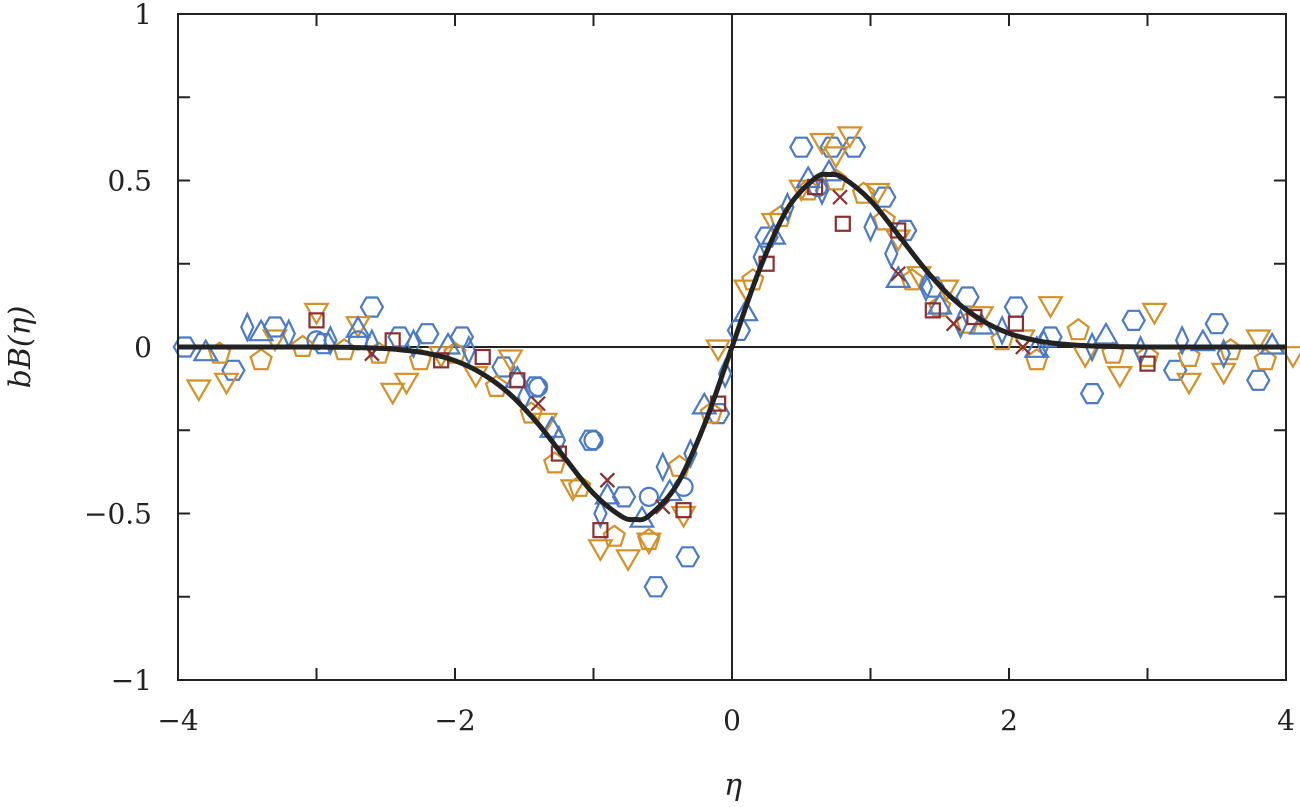  What do you see at coordinates (733, 785) in the screenshot?
I see `x-axis-label: η` at bounding box center [733, 785].